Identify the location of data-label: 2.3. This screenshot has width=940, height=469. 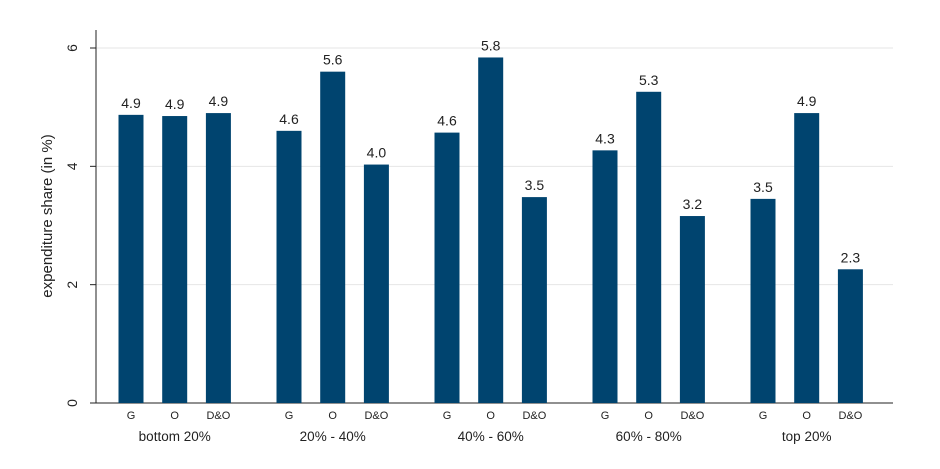
(851, 257).